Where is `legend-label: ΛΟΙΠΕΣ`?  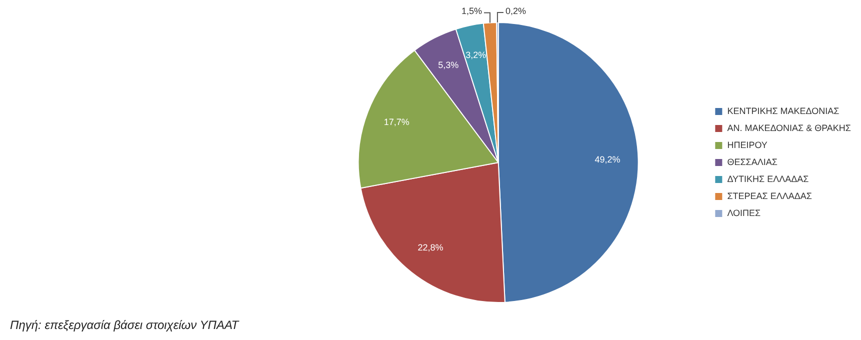 legend-label: ΛΟΙΠΕΣ is located at coordinates (744, 213).